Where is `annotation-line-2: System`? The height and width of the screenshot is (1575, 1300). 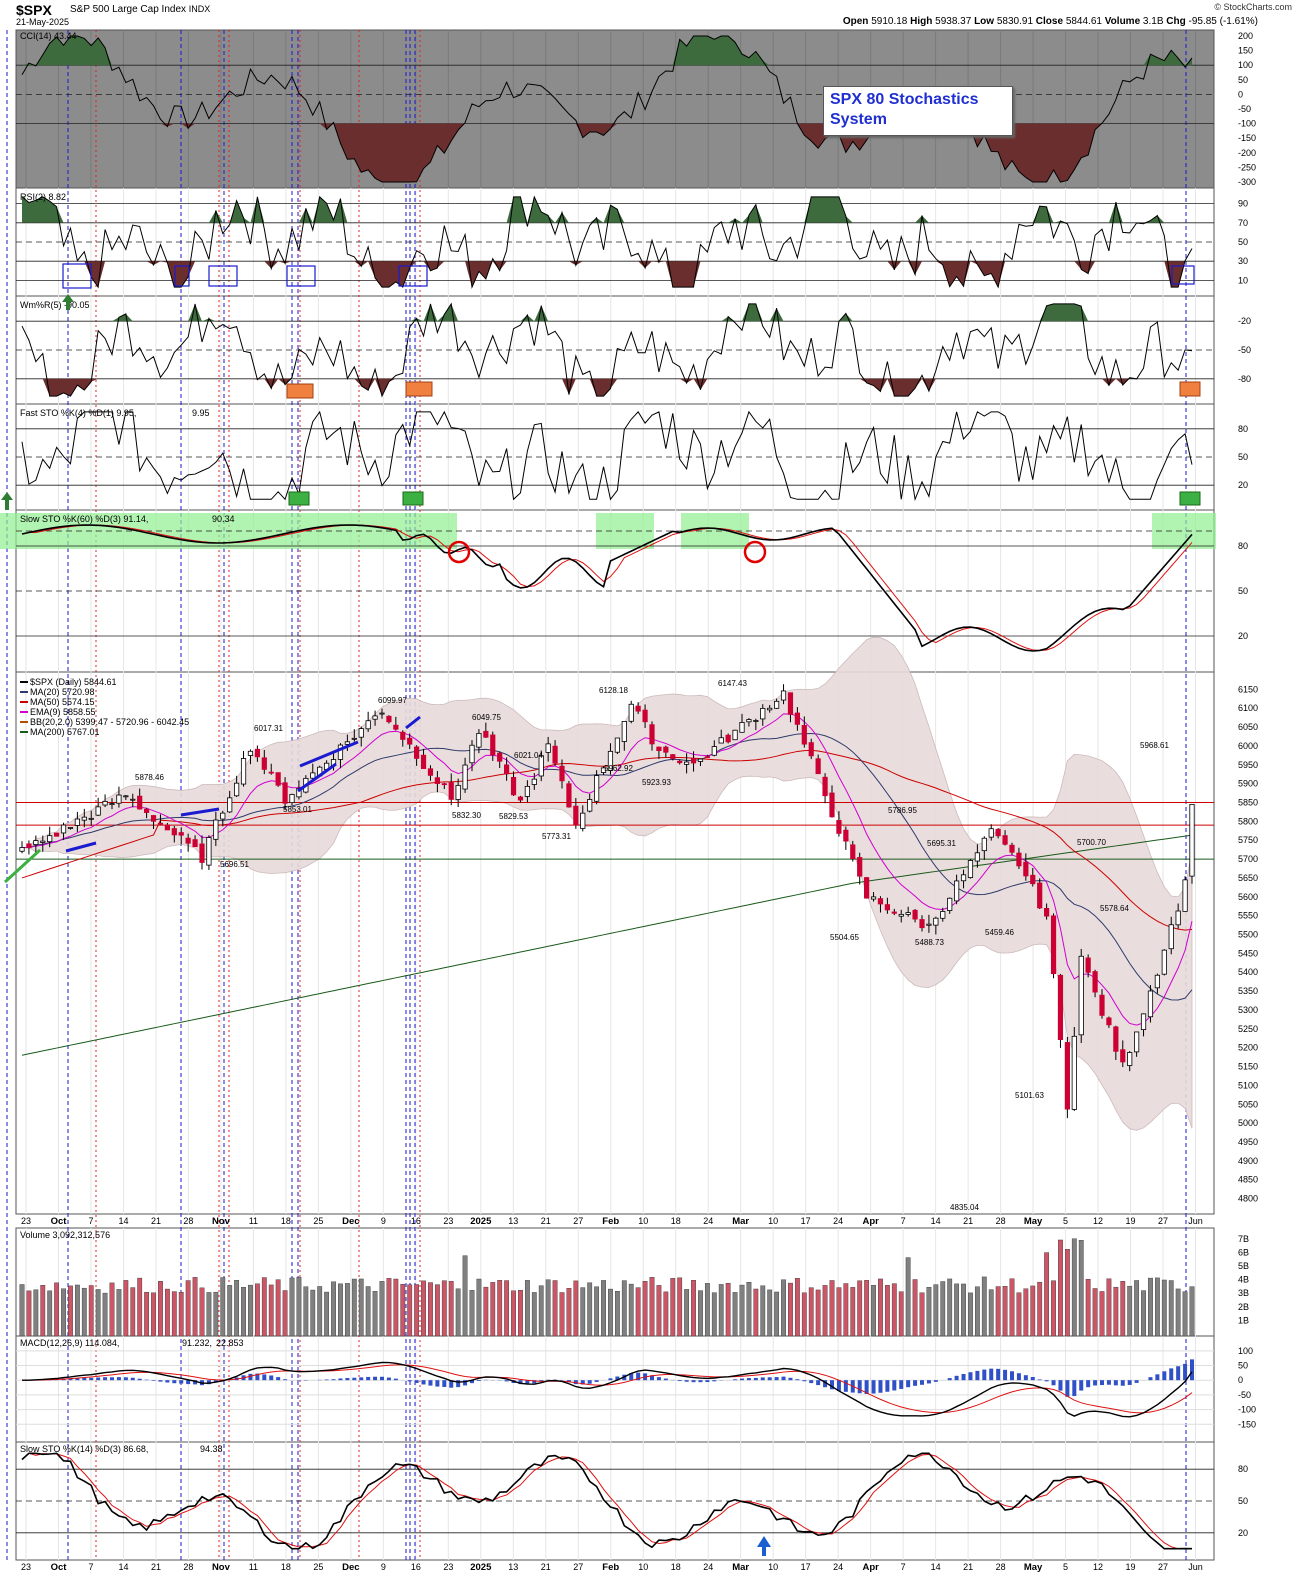 annotation-line-2: System is located at coordinates (858, 119).